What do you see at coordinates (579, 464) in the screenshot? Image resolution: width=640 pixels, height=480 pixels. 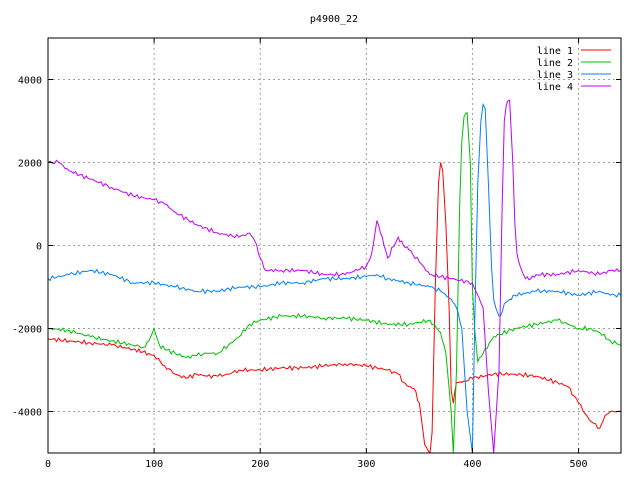 I see `x-tick-label: 500` at bounding box center [579, 464].